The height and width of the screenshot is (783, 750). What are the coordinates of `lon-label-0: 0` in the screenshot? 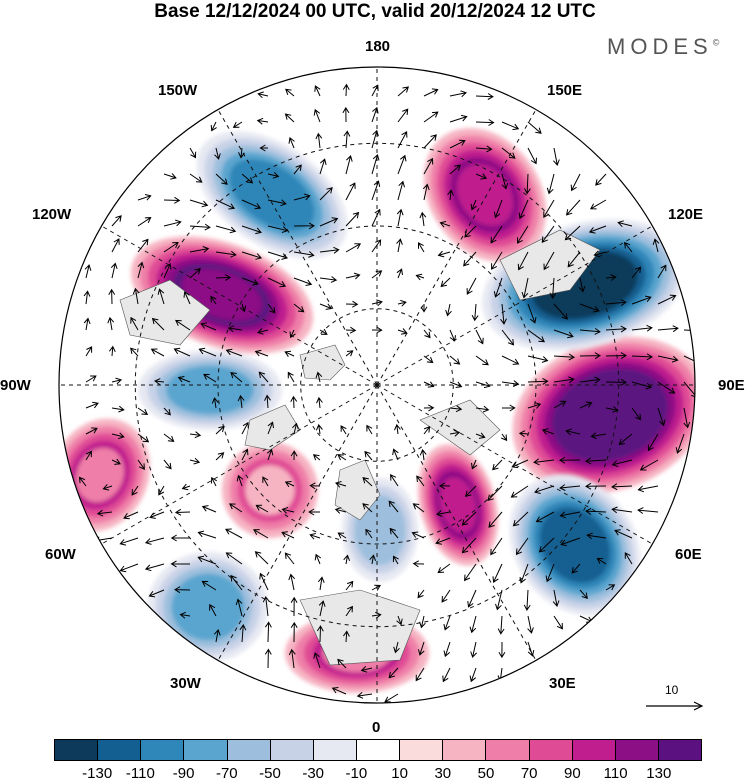 It's located at (376, 727).